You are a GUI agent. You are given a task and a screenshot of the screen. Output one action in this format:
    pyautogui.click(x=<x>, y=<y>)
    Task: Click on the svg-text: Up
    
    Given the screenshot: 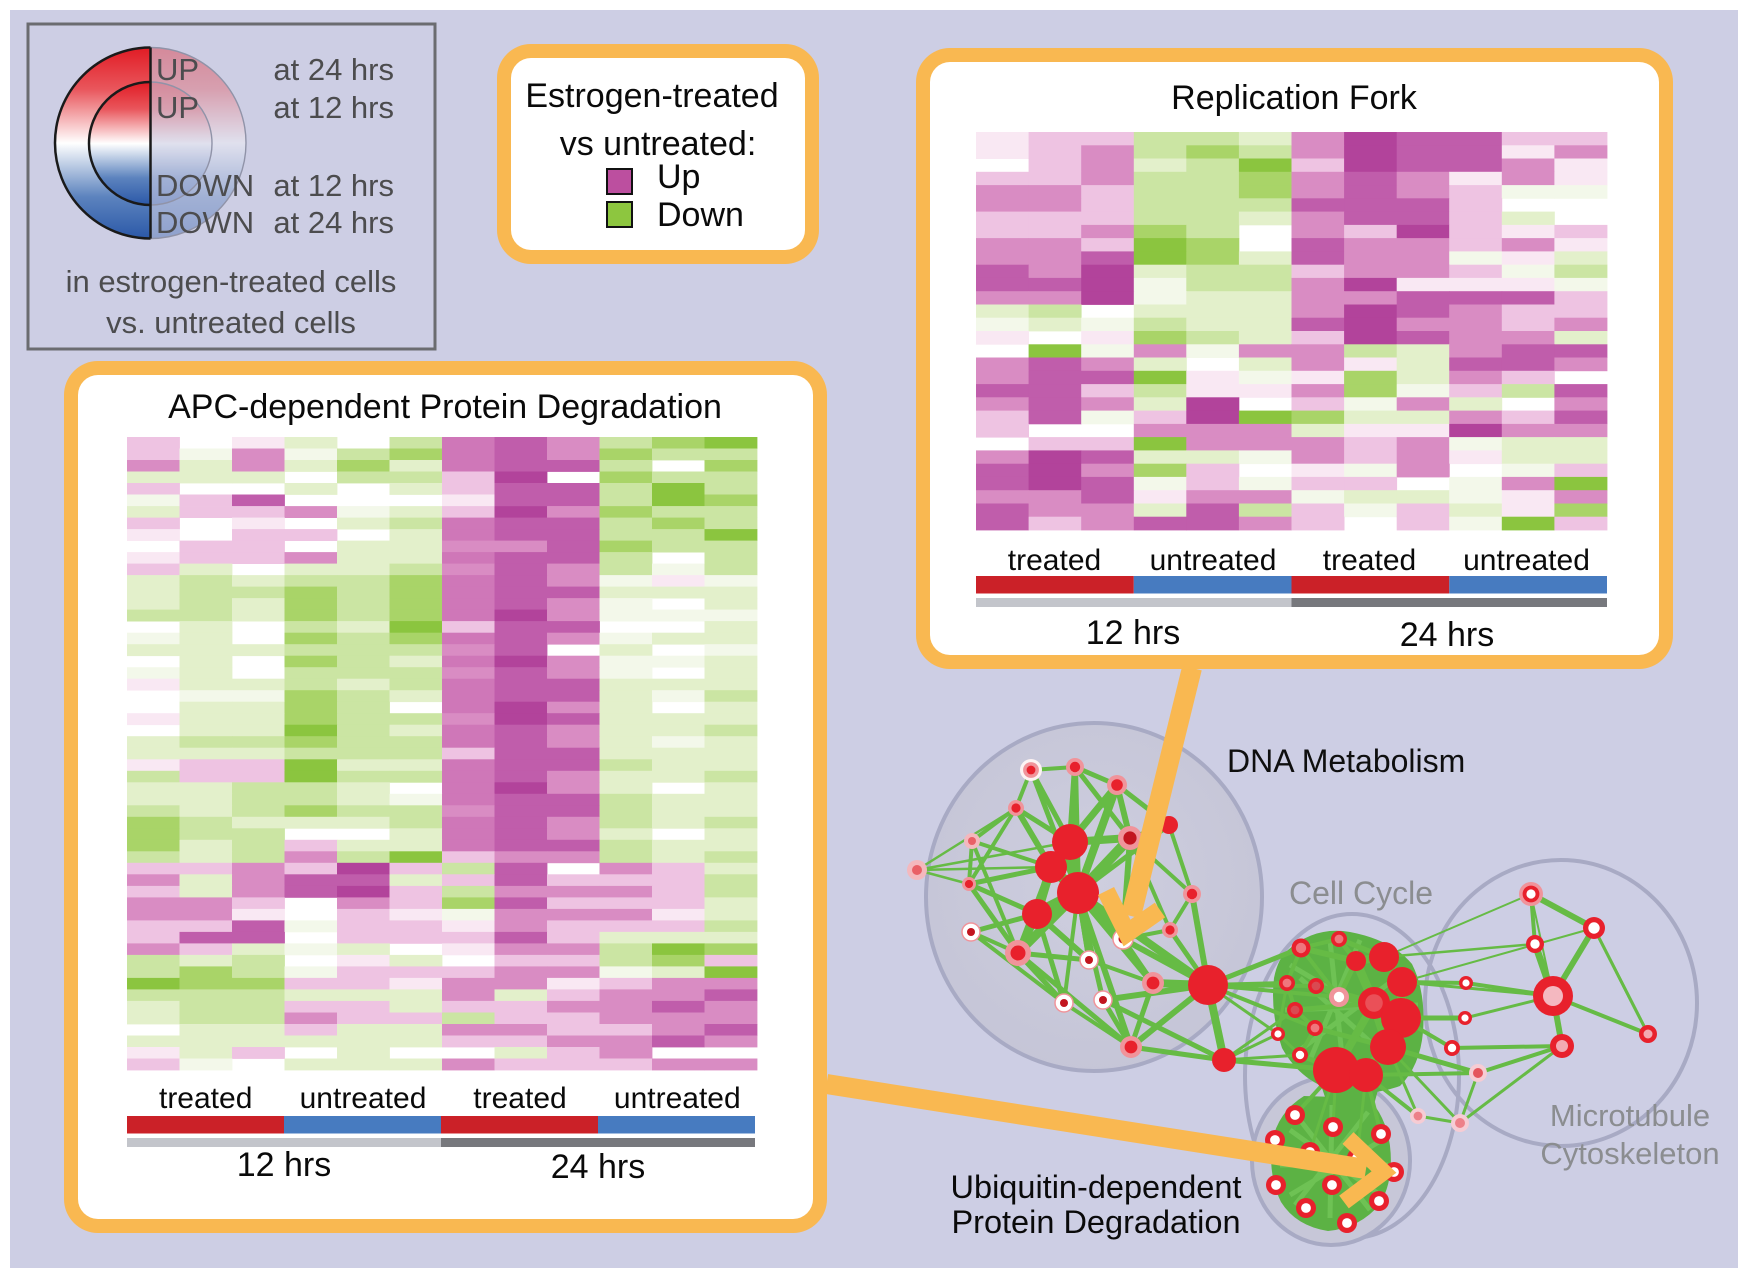 What is the action you would take?
    pyautogui.click(x=678, y=177)
    